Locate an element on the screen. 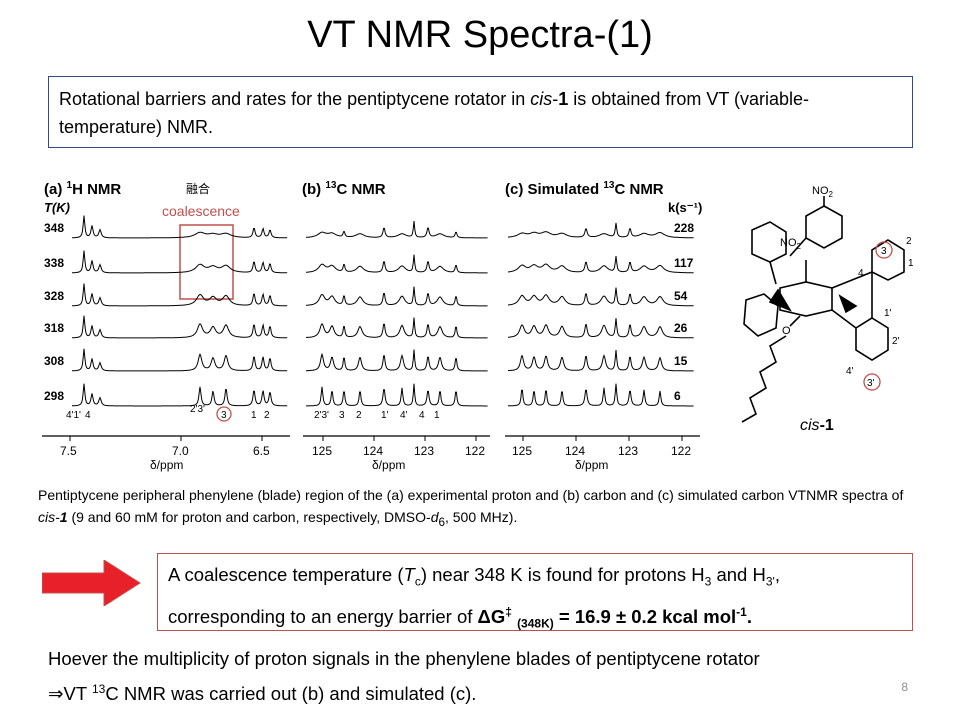  peak-label-a: 3 is located at coordinates (224, 415).